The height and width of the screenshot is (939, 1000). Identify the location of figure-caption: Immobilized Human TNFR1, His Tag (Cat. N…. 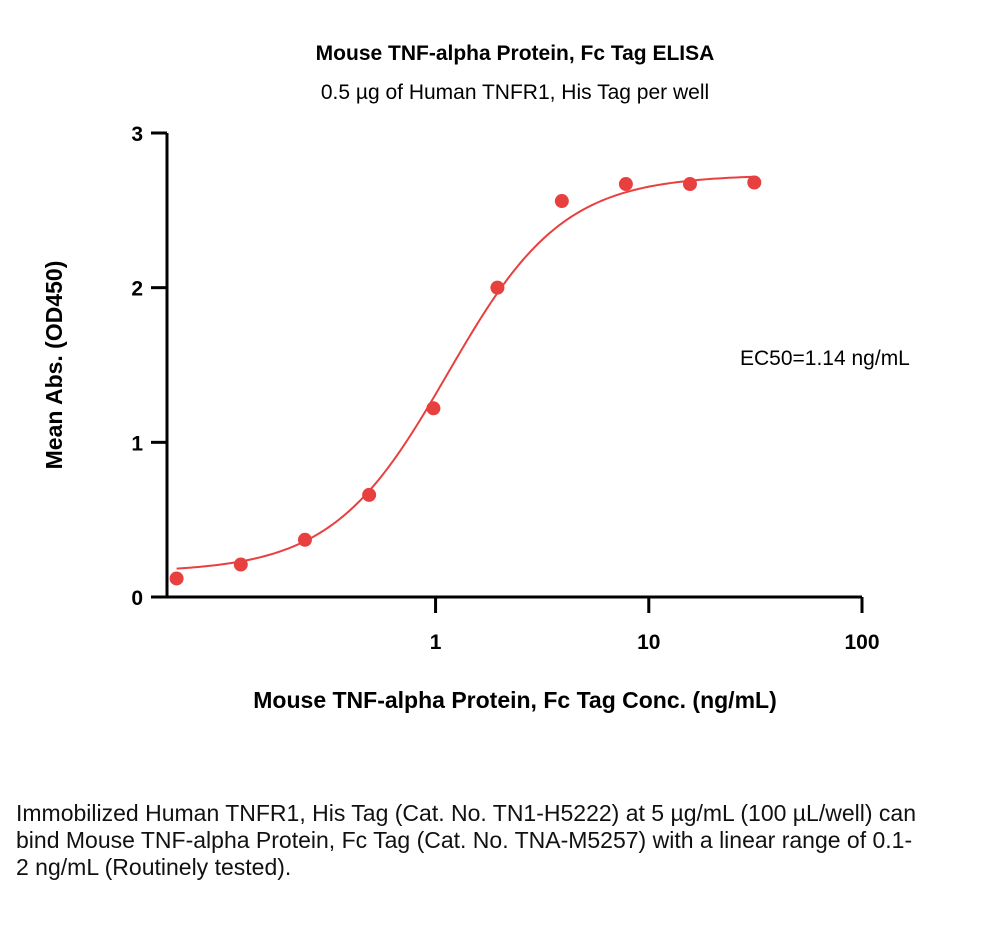
(466, 840).